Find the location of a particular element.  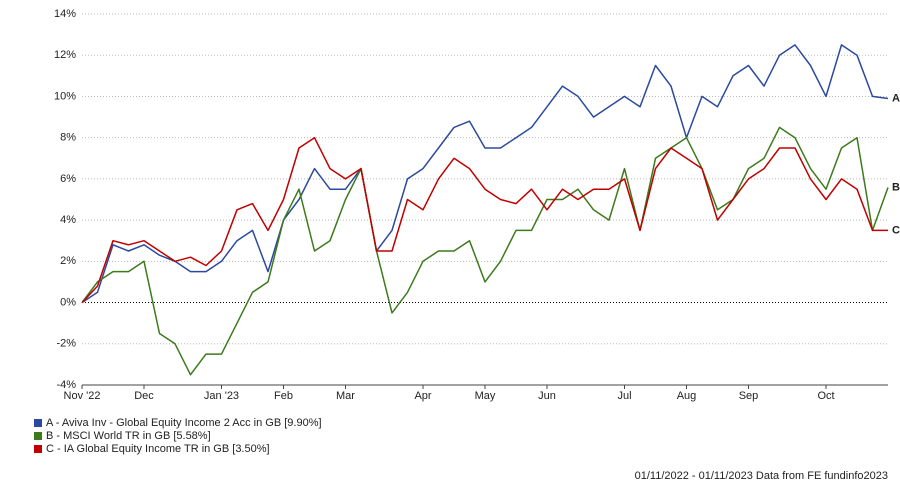

legend-label: B - MSCI World TR in GB [5.58%] is located at coordinates (128, 436).